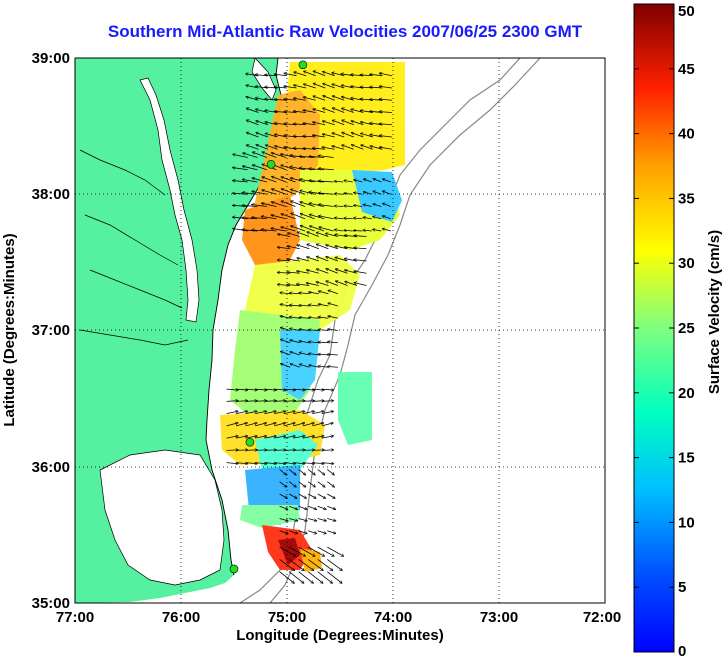 The width and height of the screenshot is (724, 659). I want to click on colorbar-label: Surface Velocity (cm/s), so click(714, 312).